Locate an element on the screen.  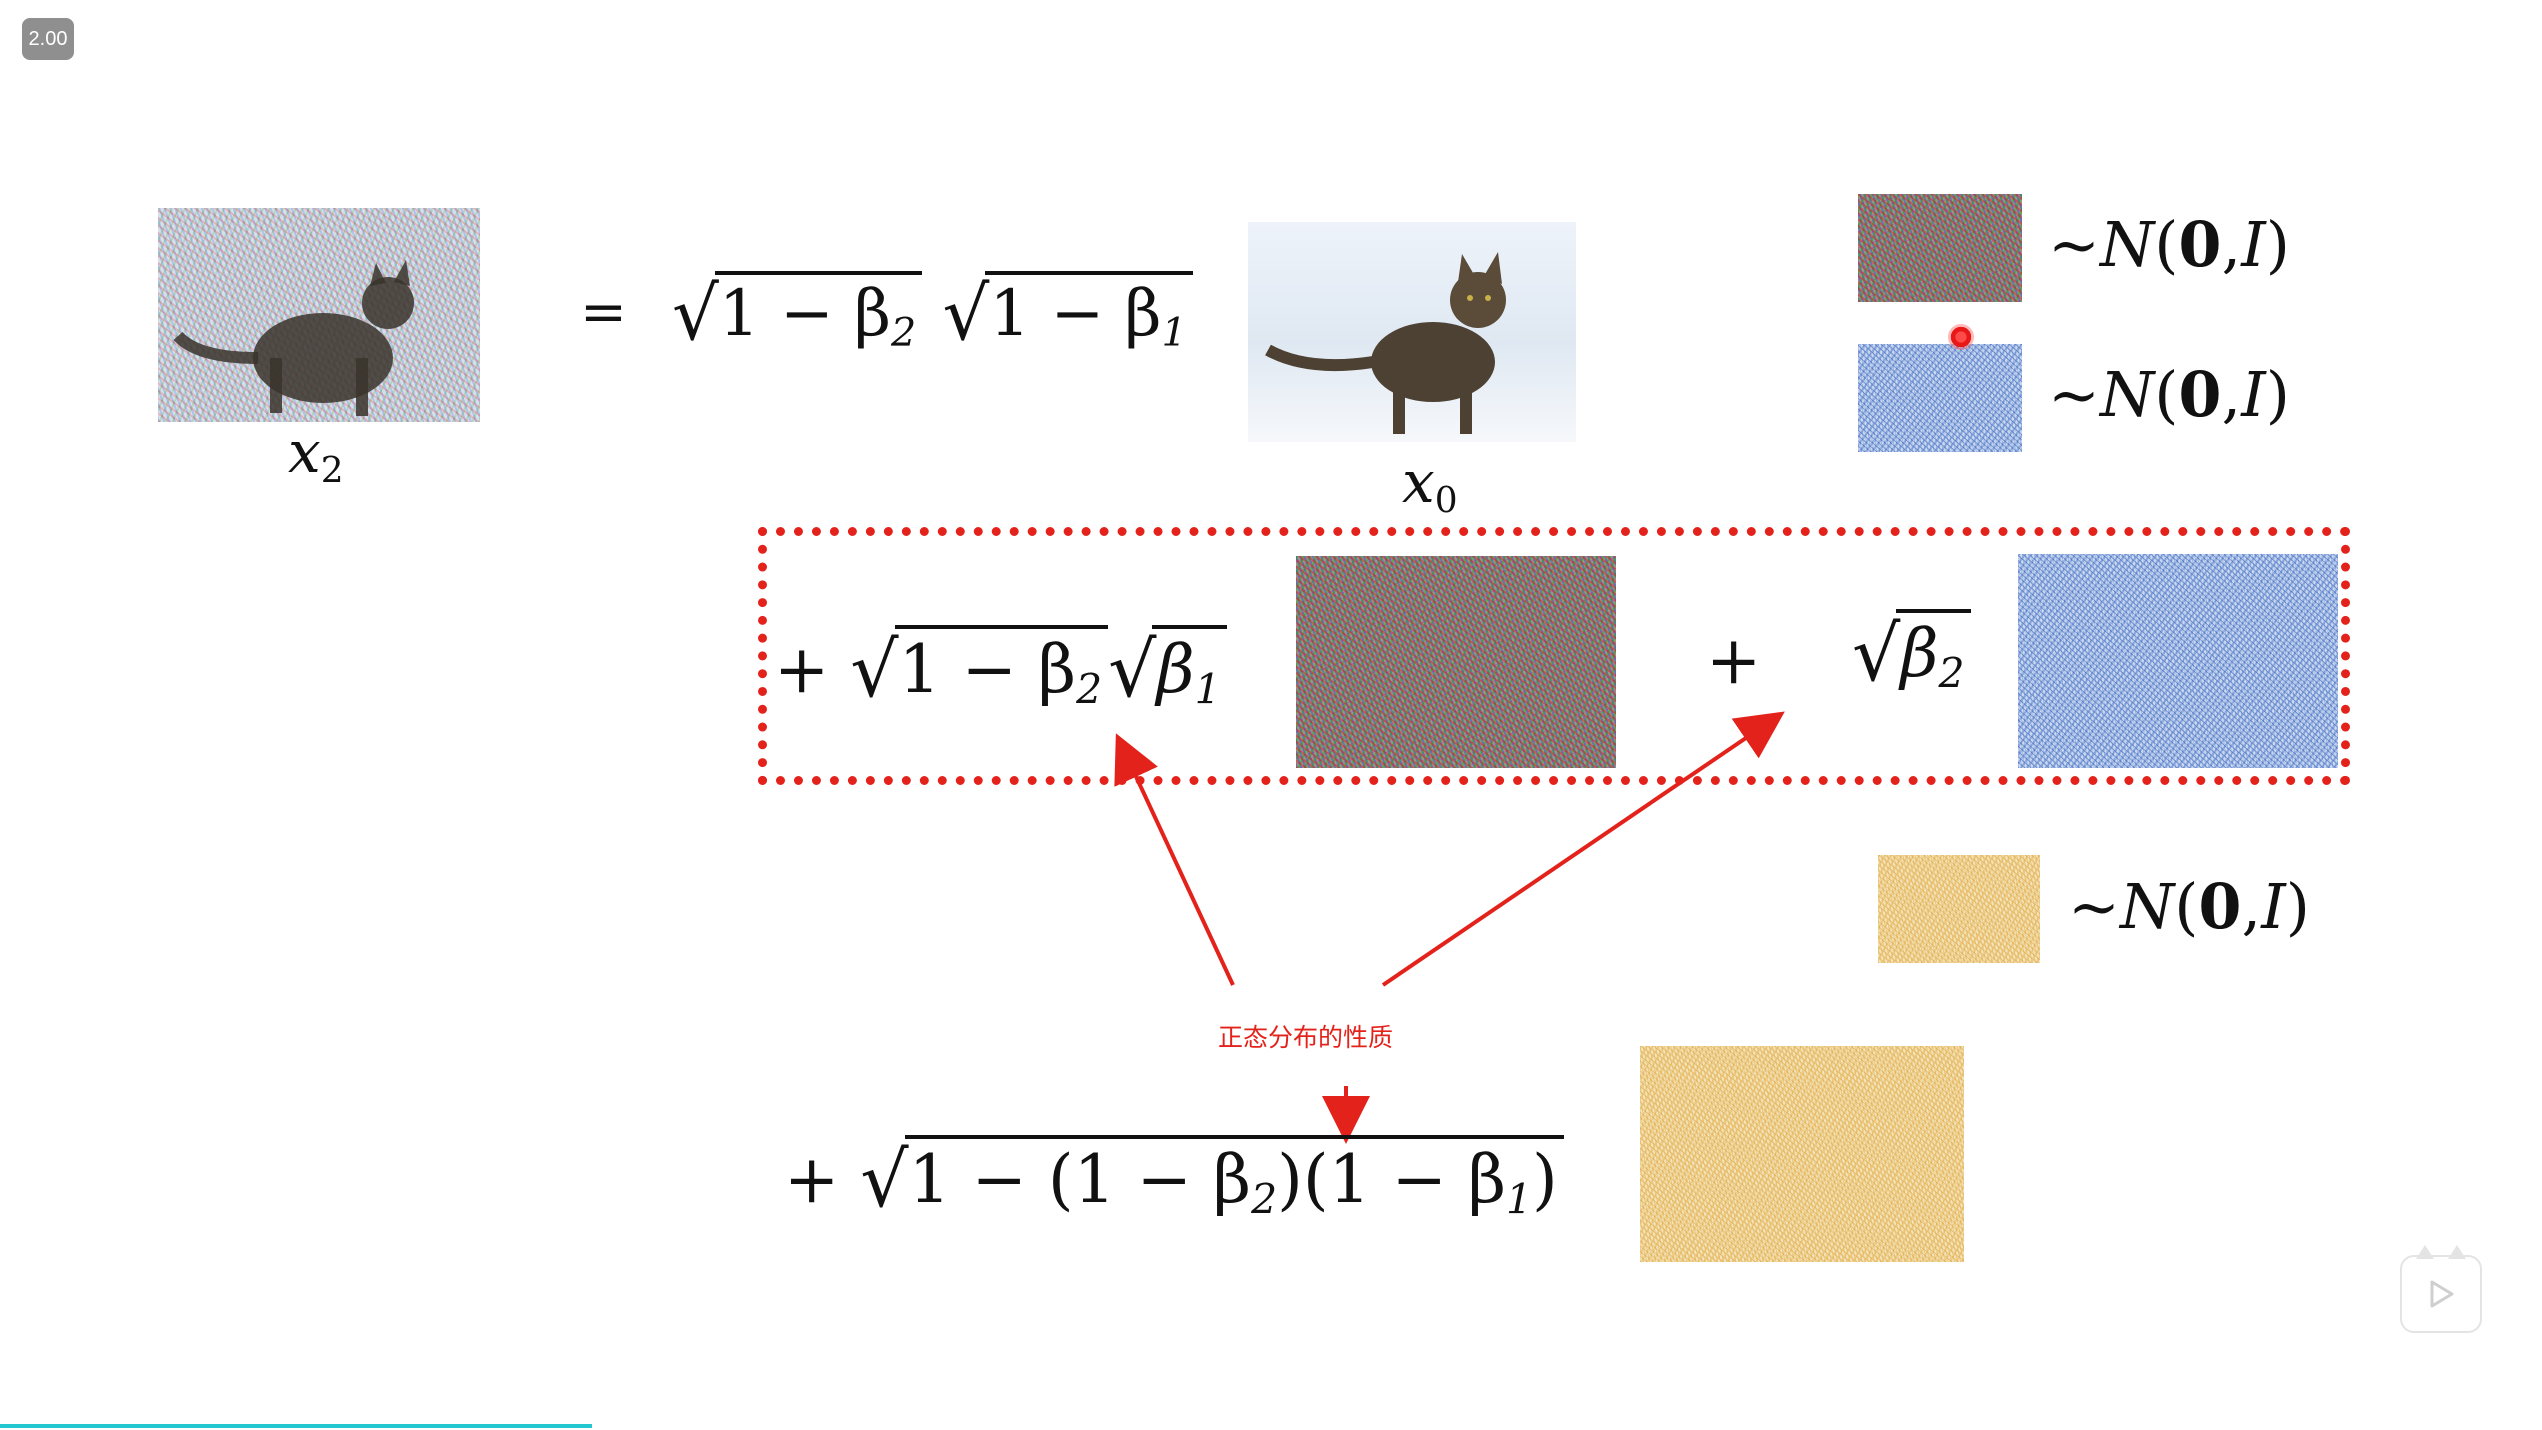
coefficient-term3: √β2 is located at coordinates (1911, 652).